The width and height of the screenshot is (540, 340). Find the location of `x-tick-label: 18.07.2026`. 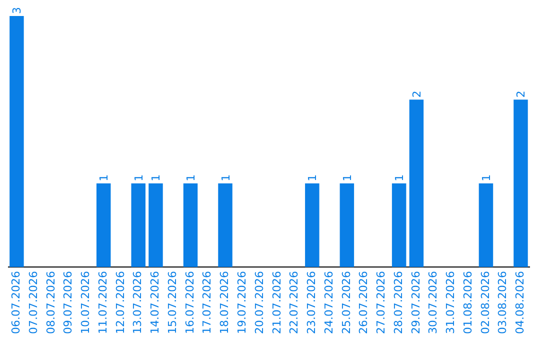

x-tick-label: 18.07.2026 is located at coordinates (225, 302).